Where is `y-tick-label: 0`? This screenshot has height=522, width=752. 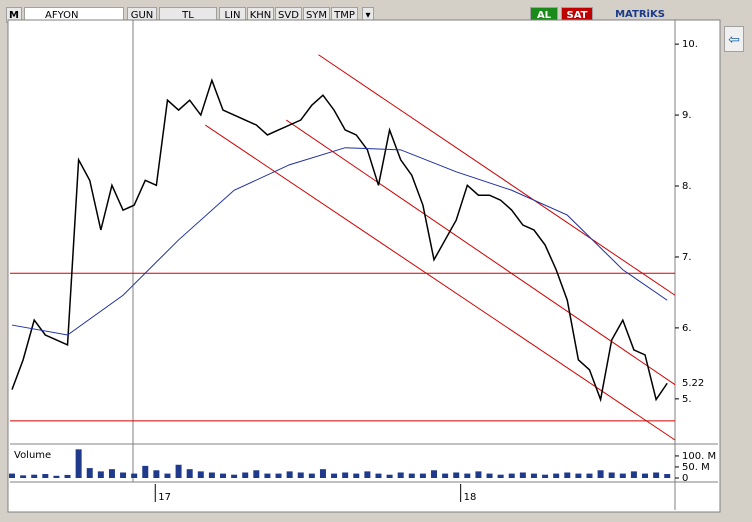
y-tick-label: 0 is located at coordinates (685, 478).